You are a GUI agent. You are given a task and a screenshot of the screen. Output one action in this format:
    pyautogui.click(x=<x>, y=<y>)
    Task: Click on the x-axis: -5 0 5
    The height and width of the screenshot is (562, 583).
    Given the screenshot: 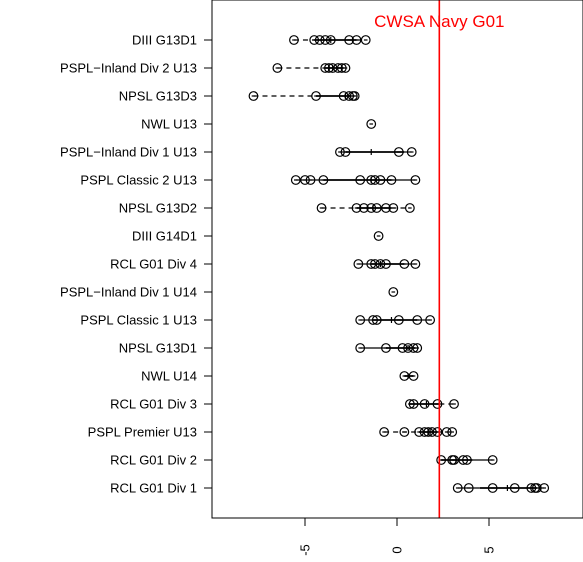 What is the action you would take?
    pyautogui.click(x=397, y=537)
    